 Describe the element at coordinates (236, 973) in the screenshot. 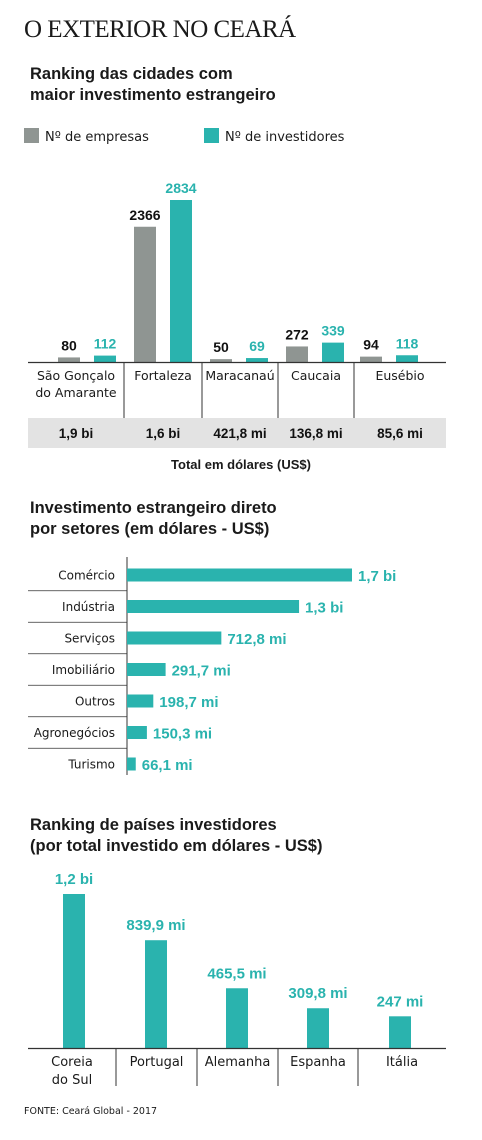

I see `country-value-label: 465,5 mi` at that location.